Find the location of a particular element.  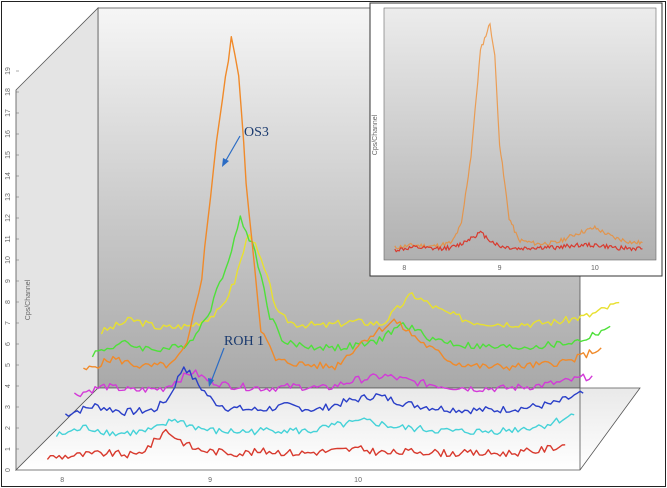

y-tick-label: 2 is located at coordinates (8, 428).